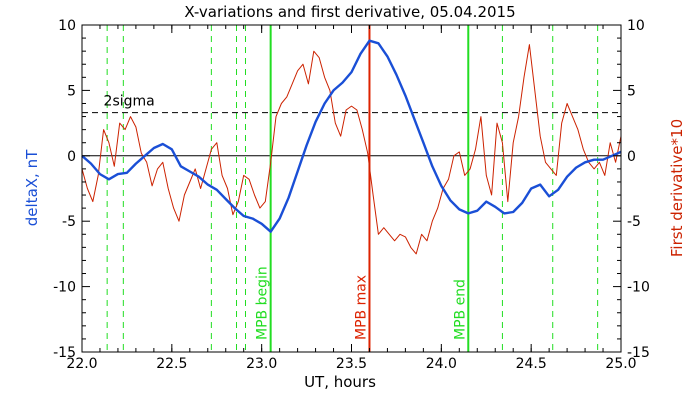 The width and height of the screenshot is (700, 400). I want to click on y-axis-label-right: First derivative*10, so click(677, 188).